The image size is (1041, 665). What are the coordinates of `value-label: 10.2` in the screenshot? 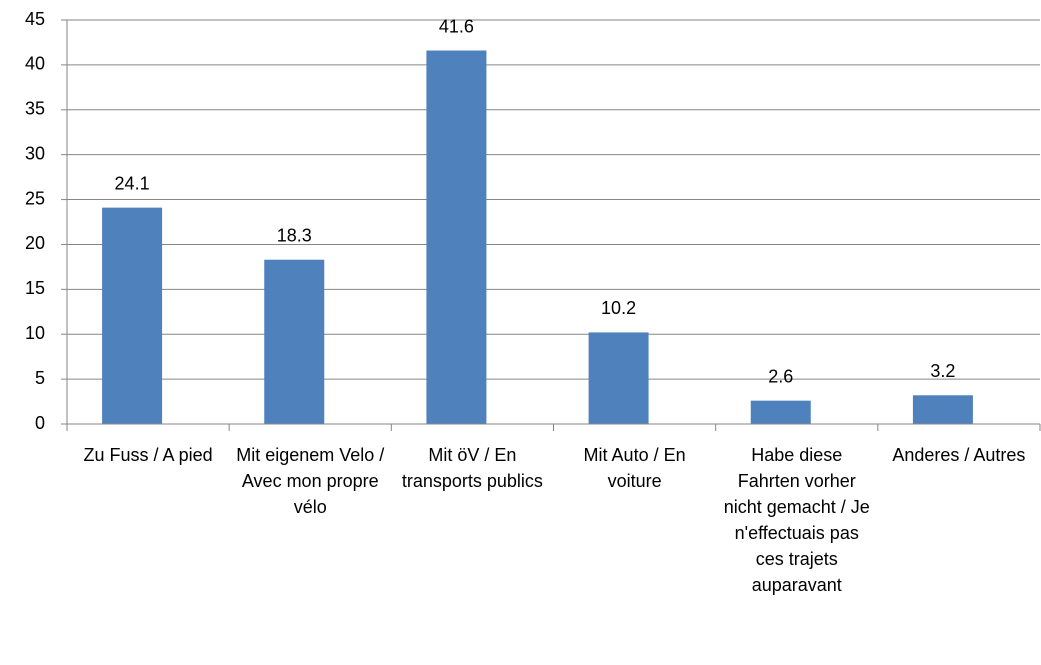 It's located at (618, 308).